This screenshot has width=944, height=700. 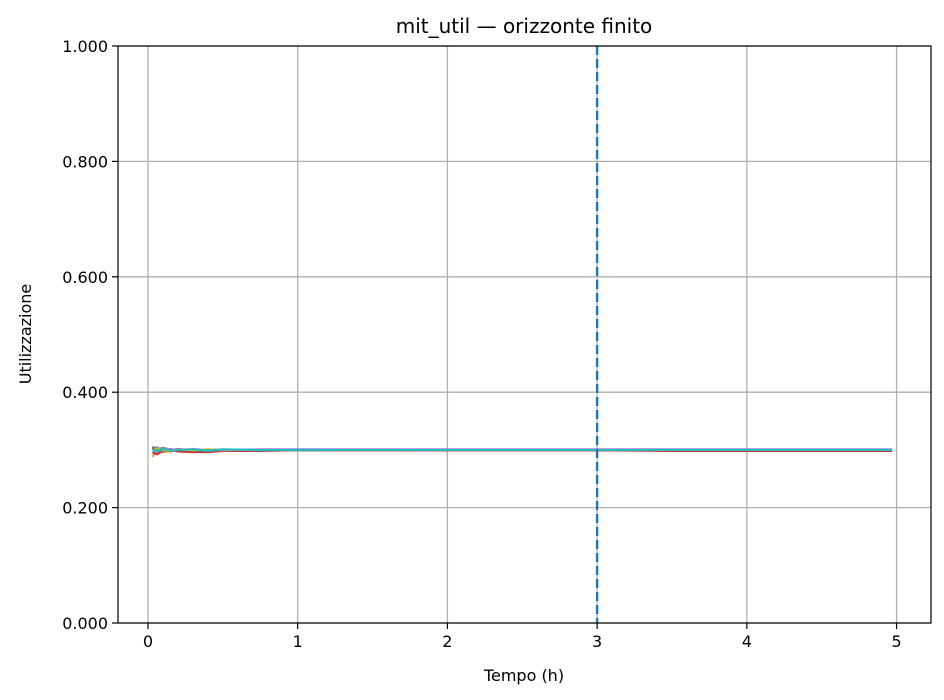 What do you see at coordinates (85, 277) in the screenshot?
I see `y-tick-label: 0.600` at bounding box center [85, 277].